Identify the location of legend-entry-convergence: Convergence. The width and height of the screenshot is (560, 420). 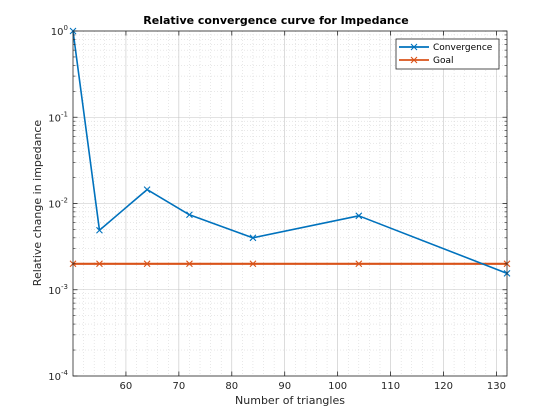
(446, 48).